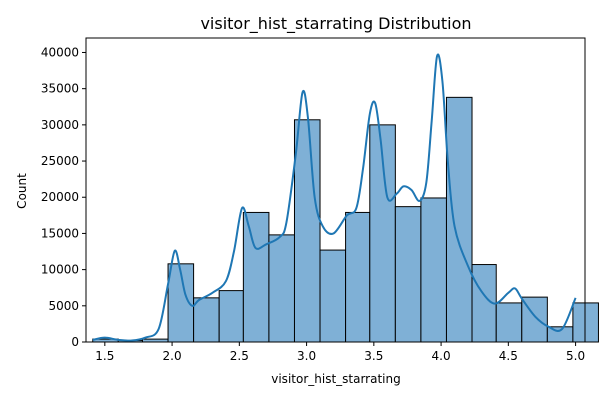 This screenshot has width=600, height=400. I want to click on x-tick-label: 5.0, so click(575, 356).